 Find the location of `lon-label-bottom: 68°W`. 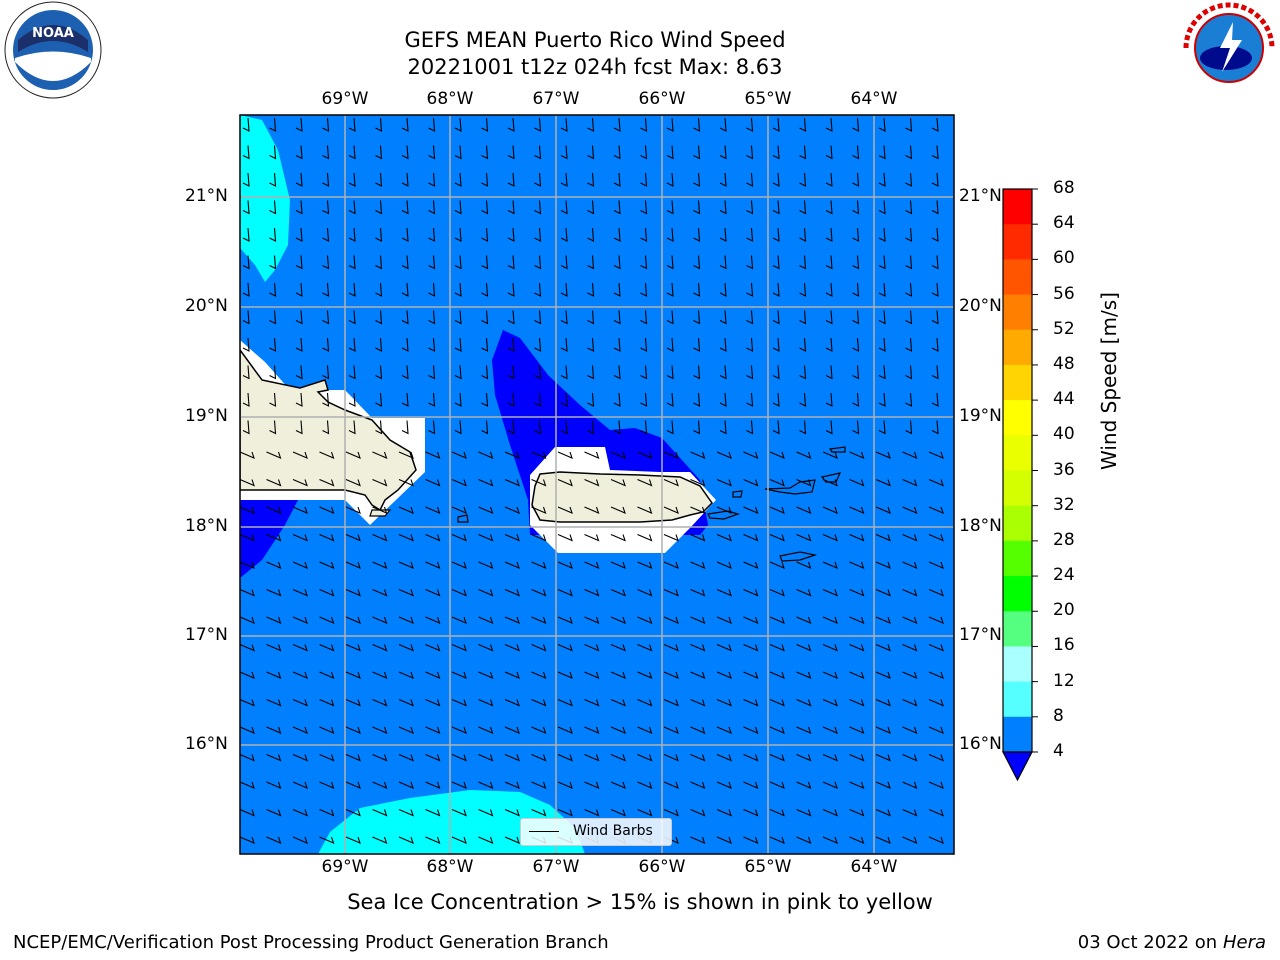

lon-label-bottom: 68°W is located at coordinates (450, 867).